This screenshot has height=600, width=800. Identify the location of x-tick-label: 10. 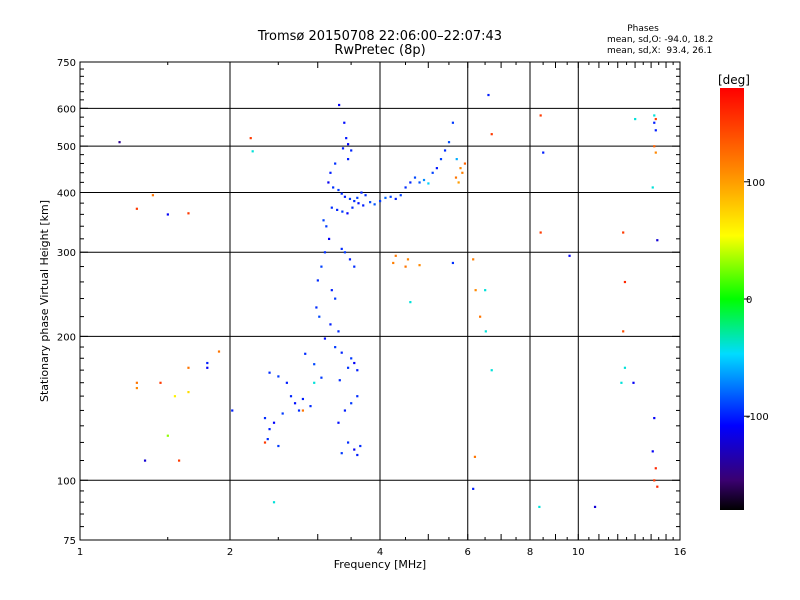
(578, 552).